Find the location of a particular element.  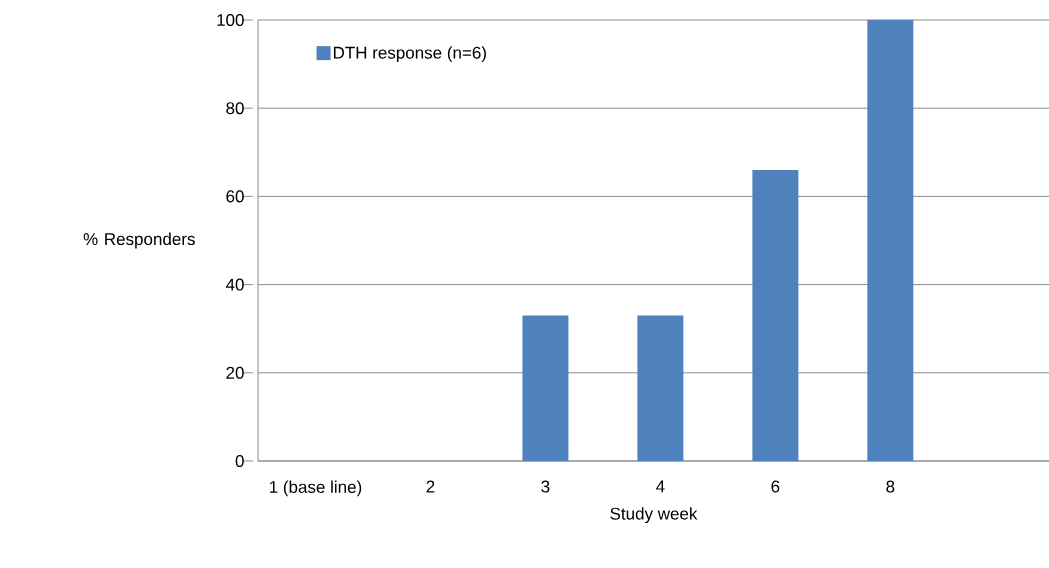

y-tick-label: 0 is located at coordinates (239, 461).